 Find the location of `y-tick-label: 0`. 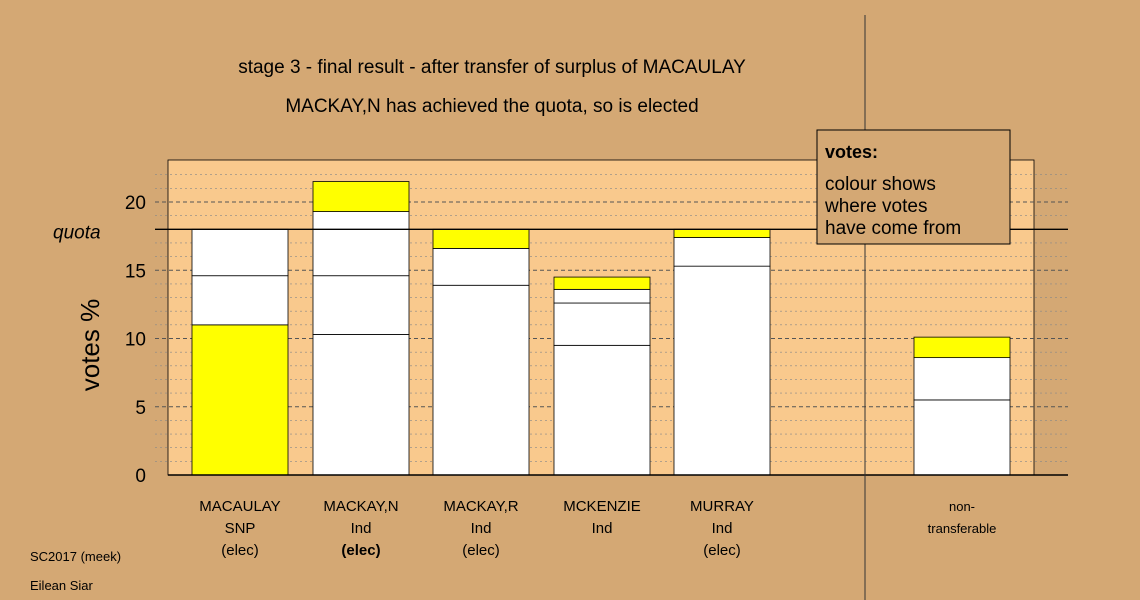

y-tick-label: 0 is located at coordinates (140, 476).